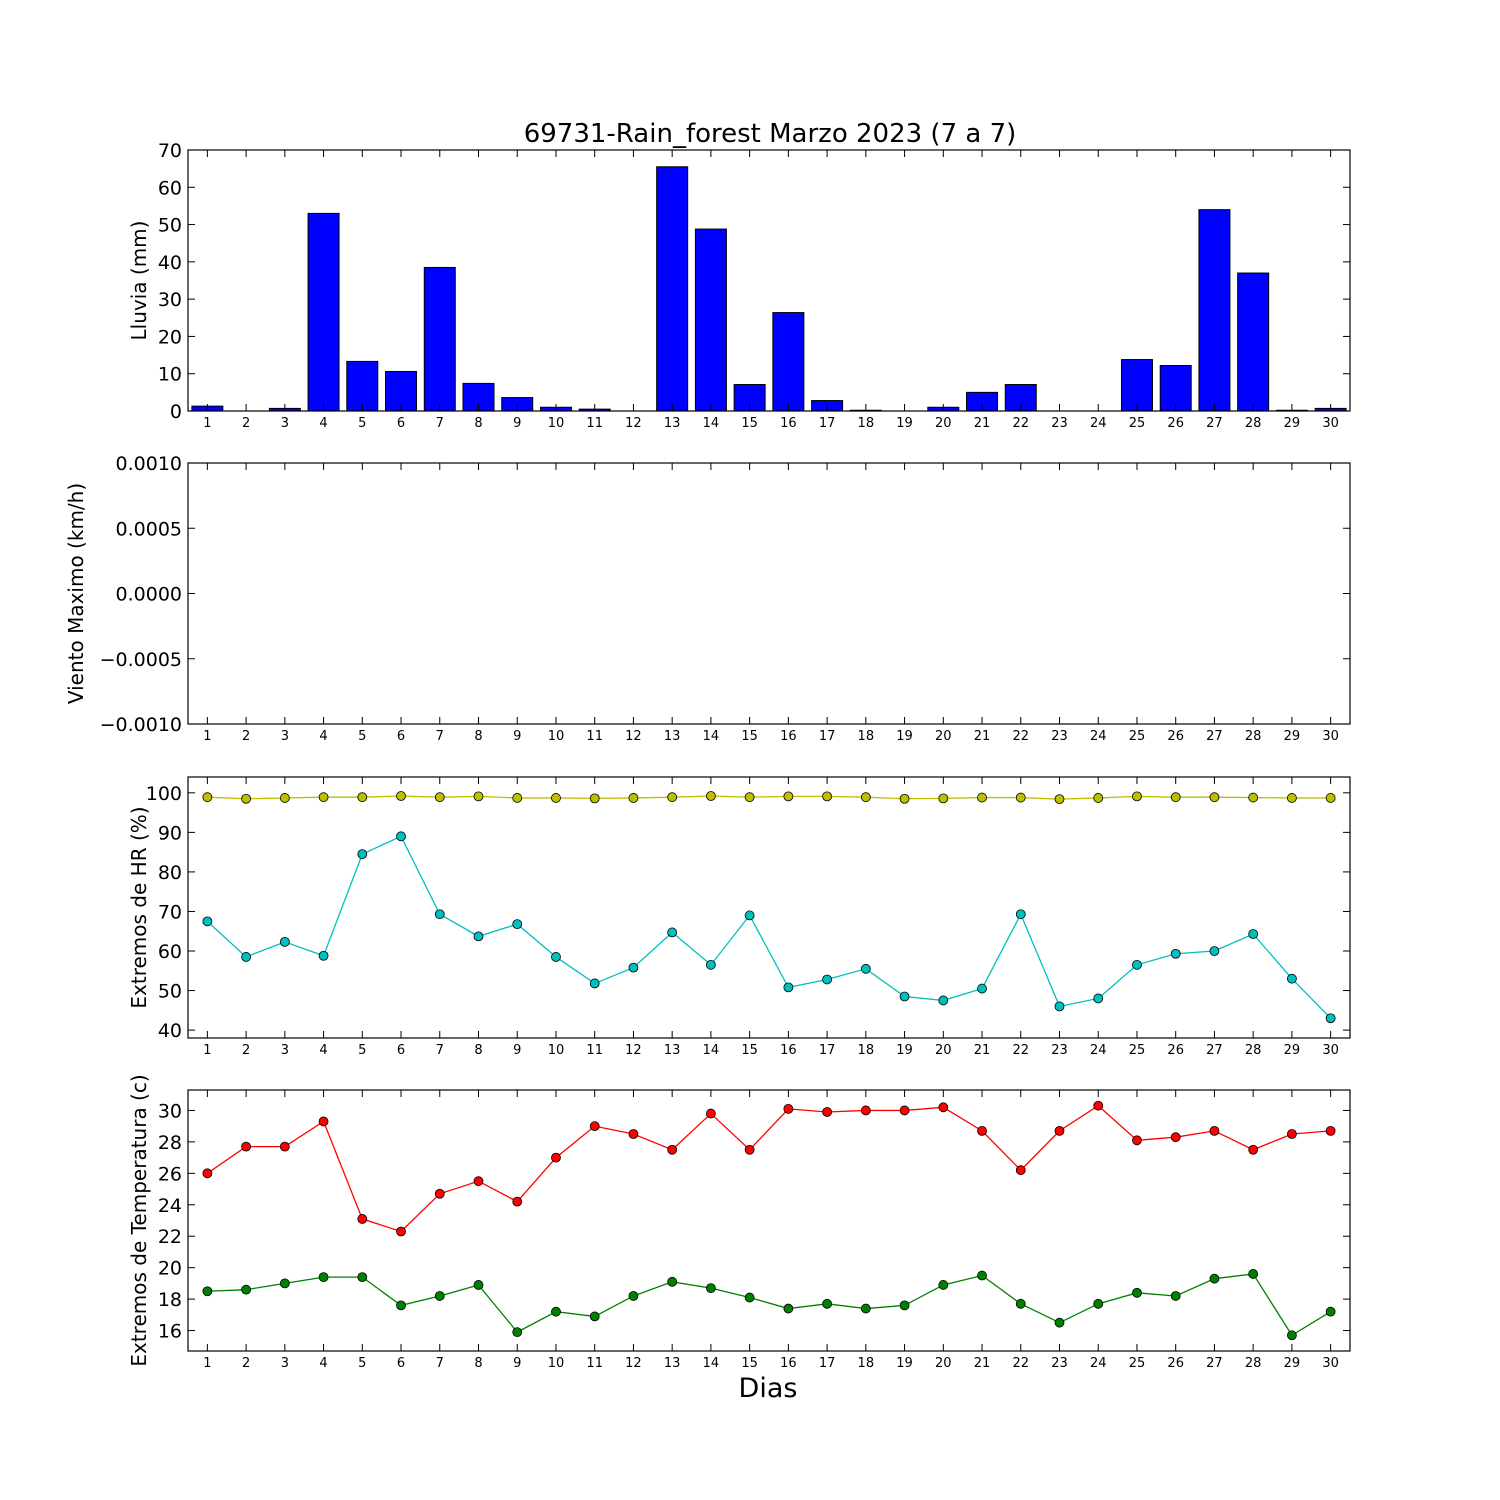  I want to click on x-tick-label: 30, so click(1330, 1363).